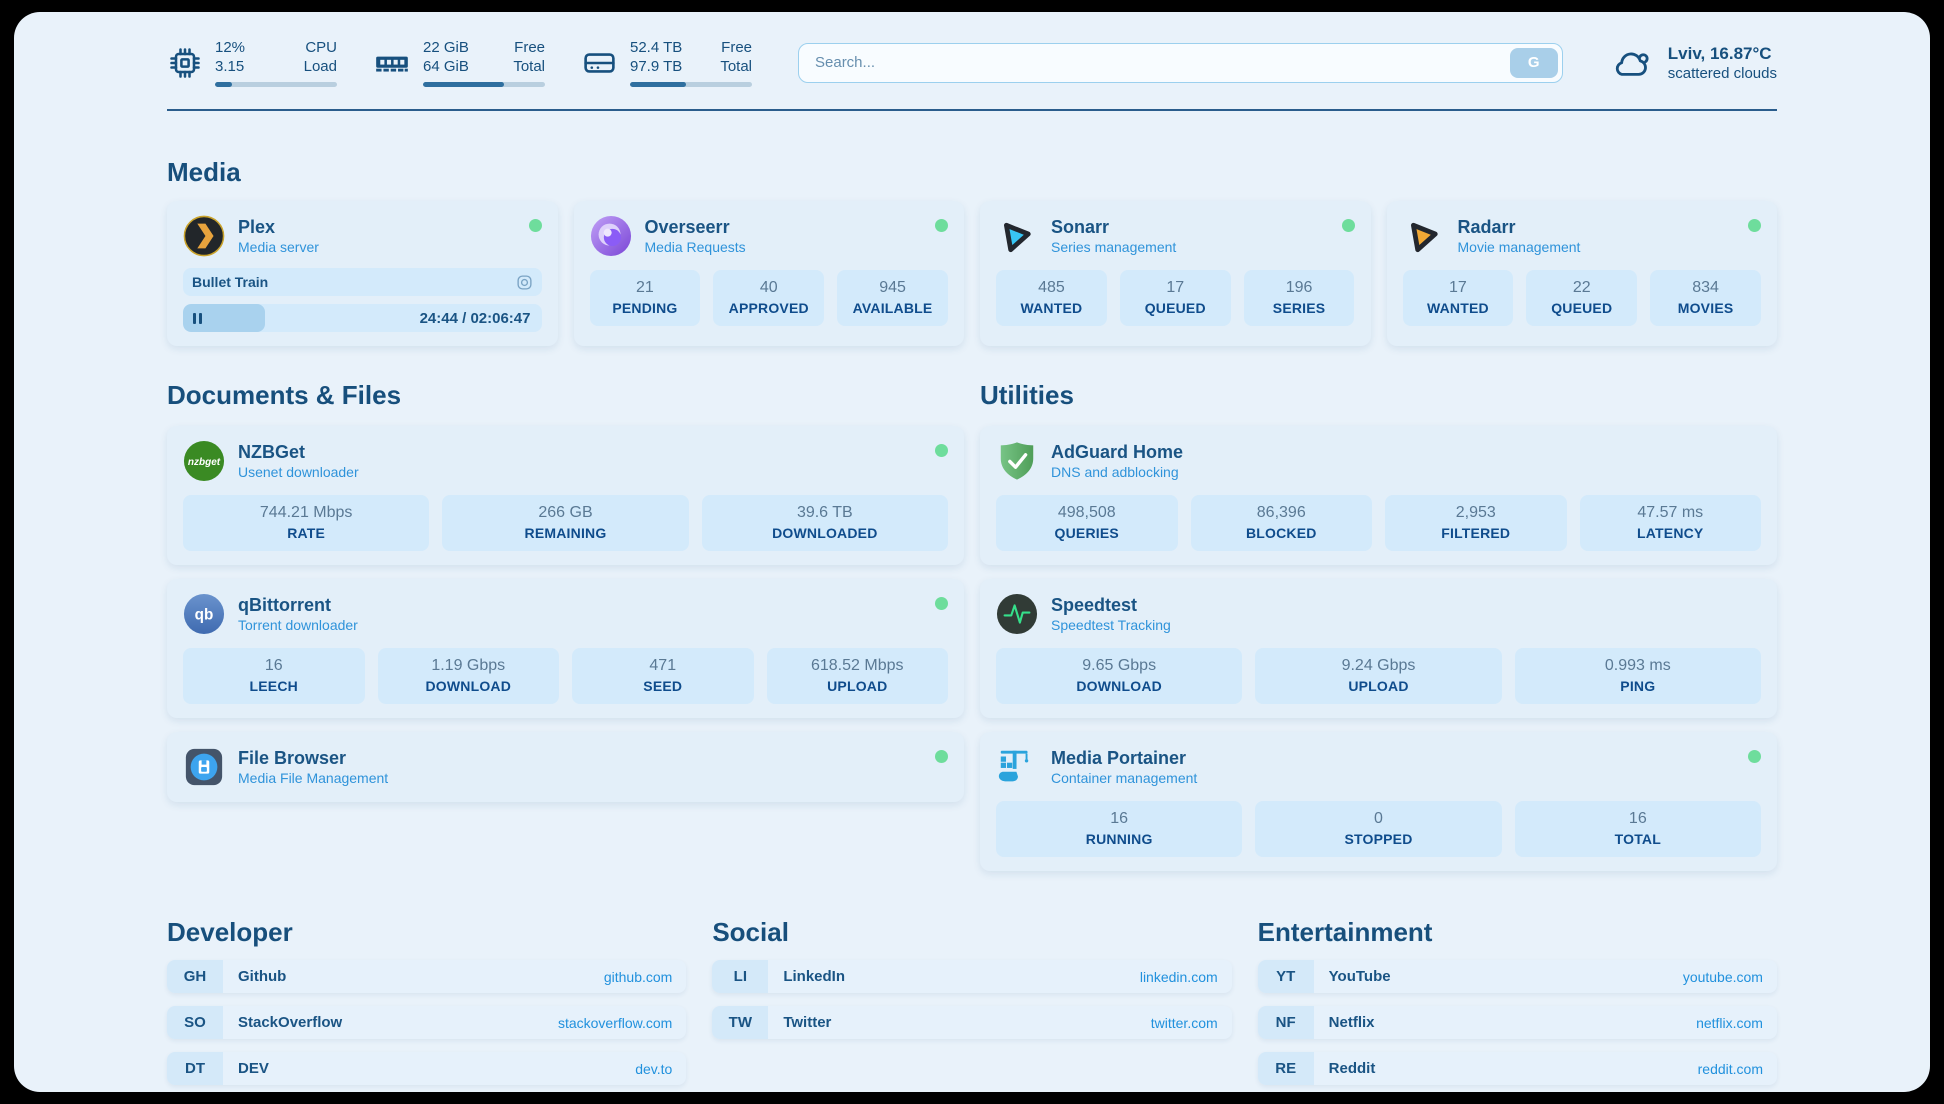 Image resolution: width=1944 pixels, height=1104 pixels. What do you see at coordinates (1345, 932) in the screenshot?
I see `entertainment-section-title: Entertainment` at bounding box center [1345, 932].